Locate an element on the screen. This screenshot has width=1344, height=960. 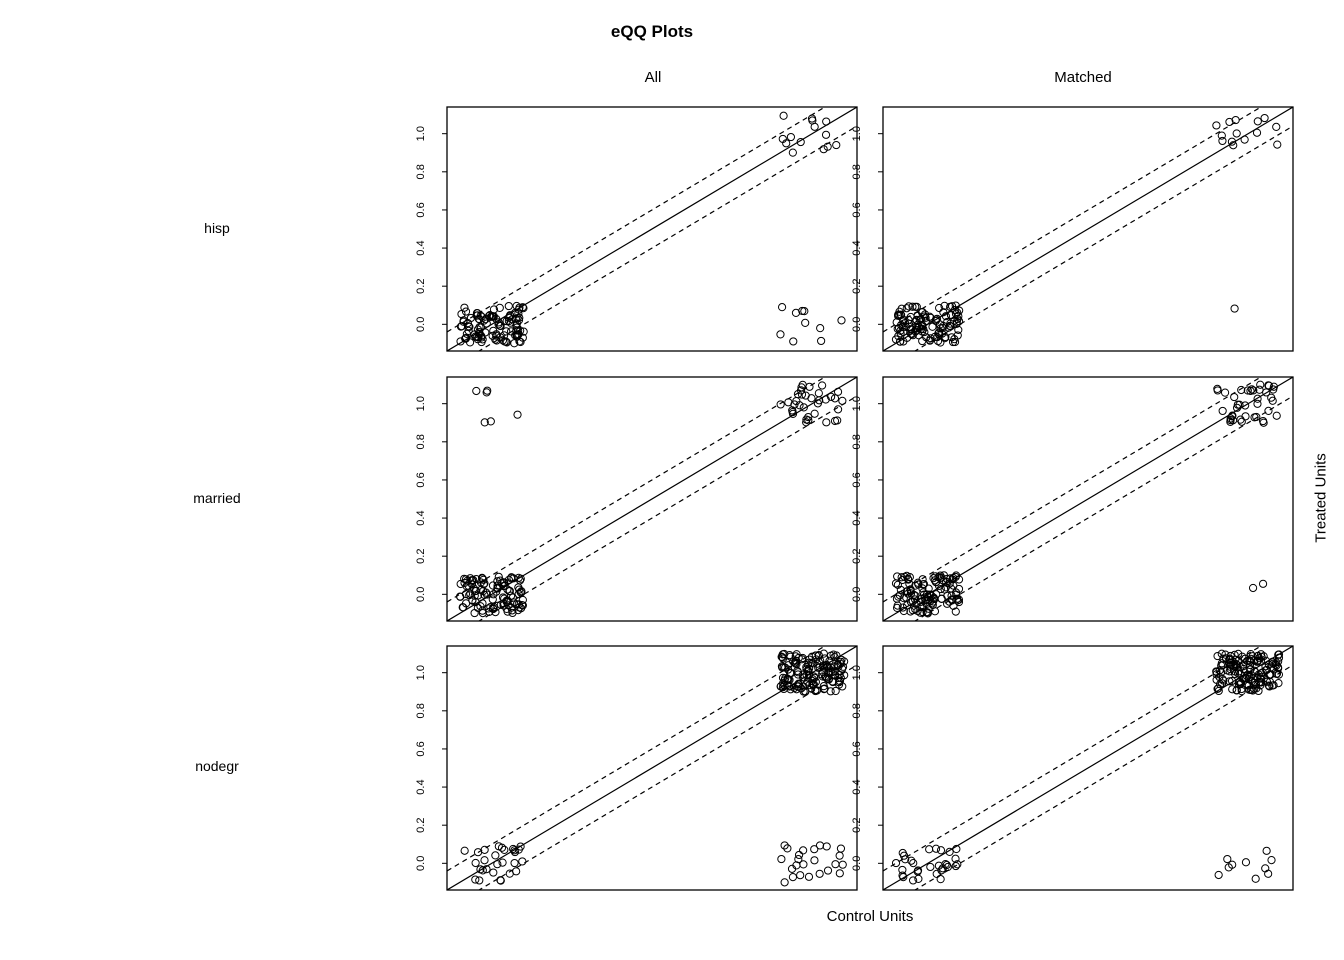
y-tick-label: 1.0 is located at coordinates (421, 133).